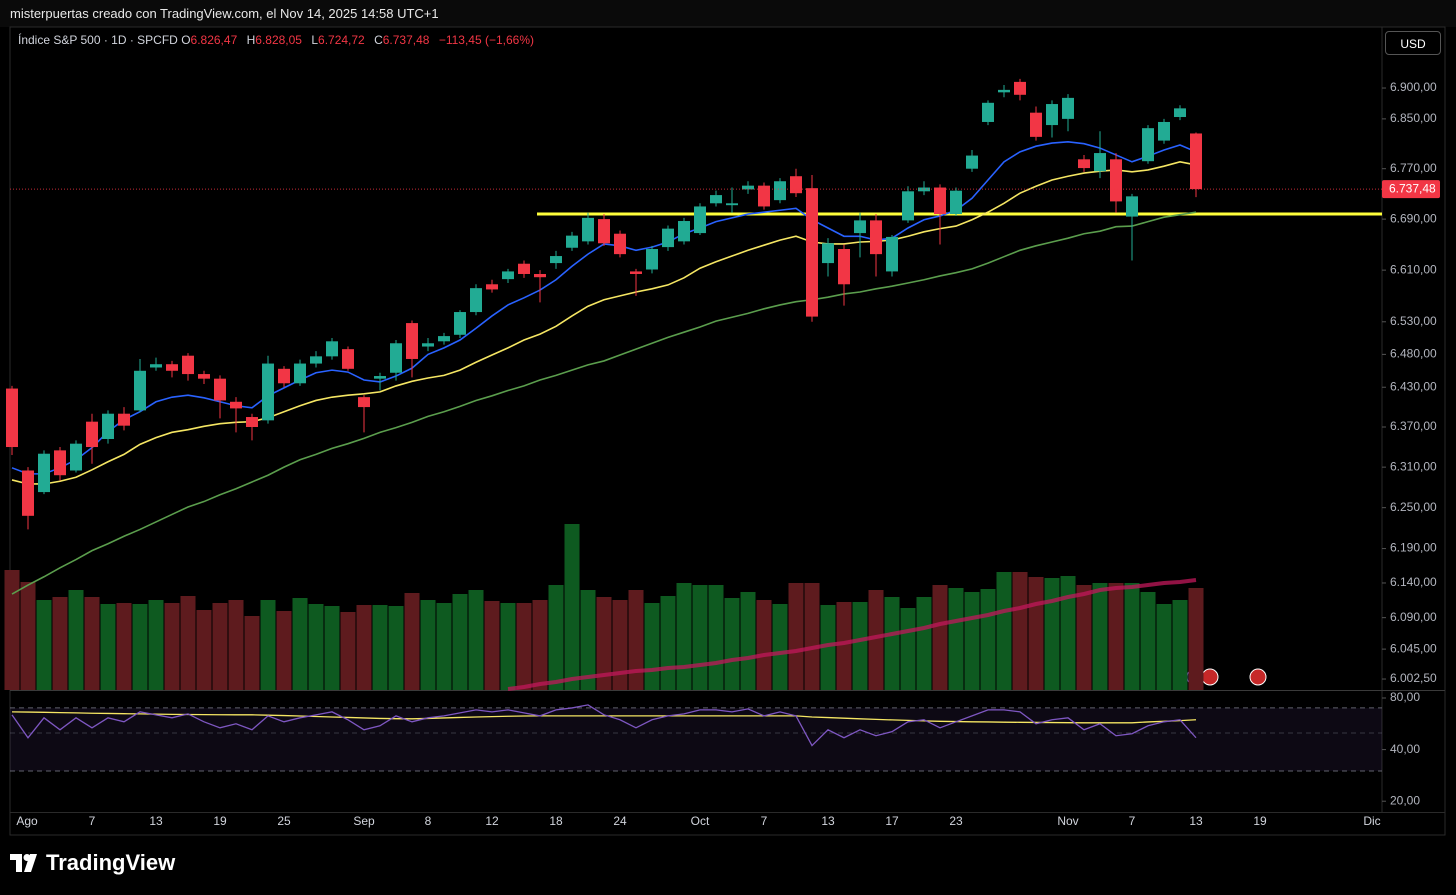  I want to click on y-tick-label: 6.002,50, so click(1413, 678).